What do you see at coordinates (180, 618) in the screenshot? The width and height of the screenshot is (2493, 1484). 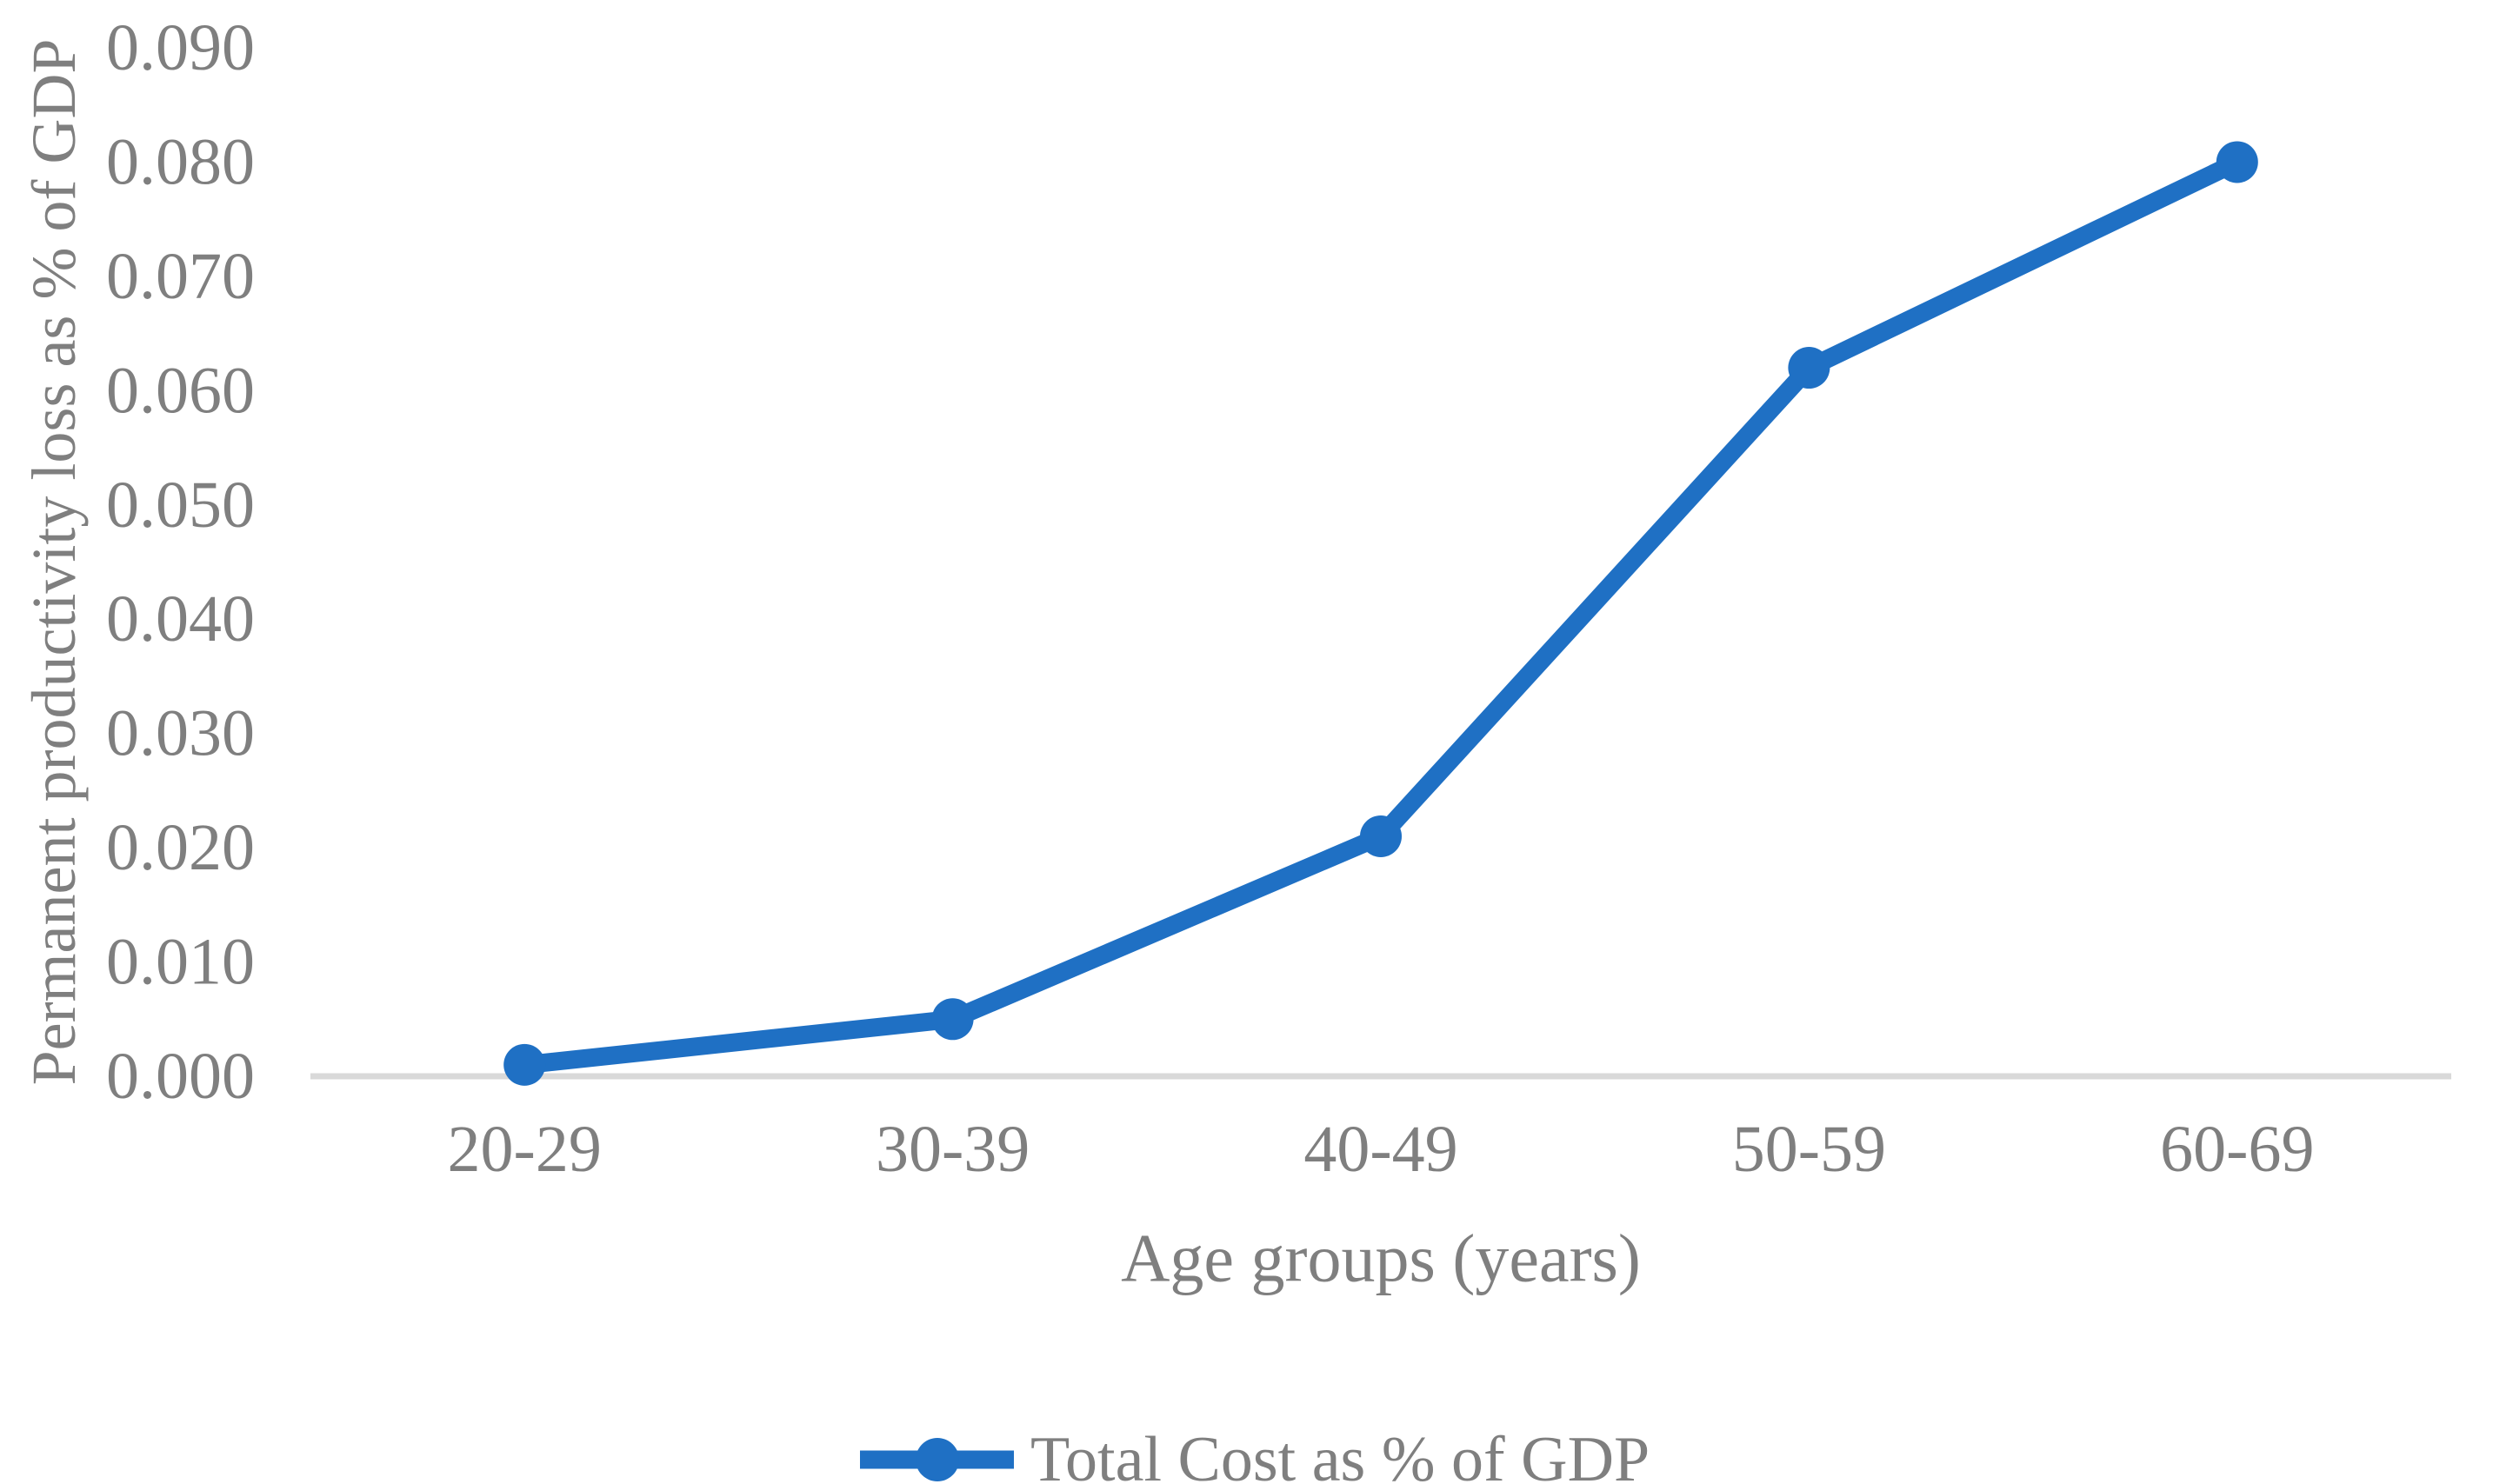 I see `y-tick-label: 0.040` at bounding box center [180, 618].